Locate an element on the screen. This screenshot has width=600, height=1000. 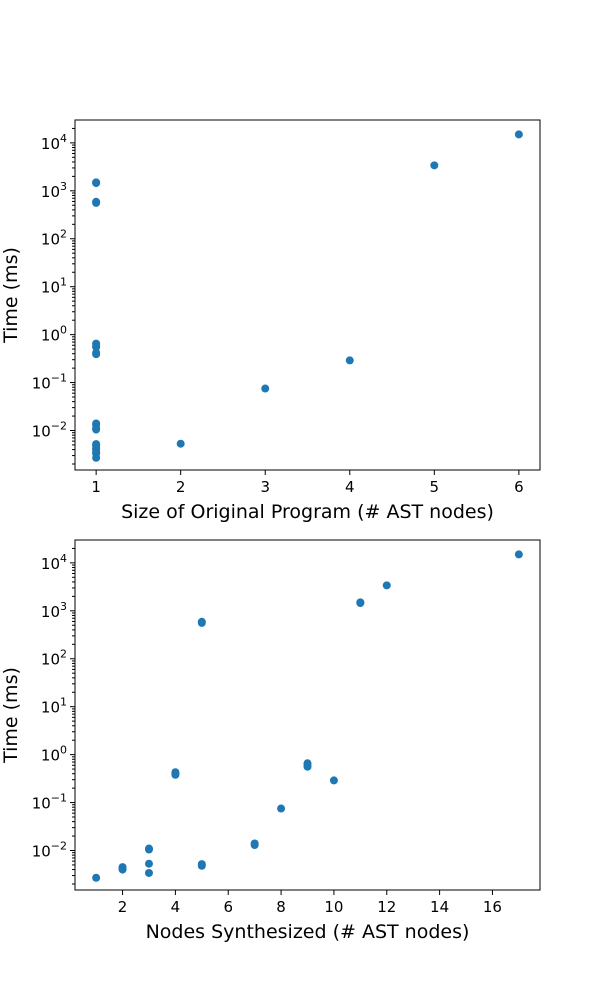
x-tick-label: 16 is located at coordinates (492, 907).